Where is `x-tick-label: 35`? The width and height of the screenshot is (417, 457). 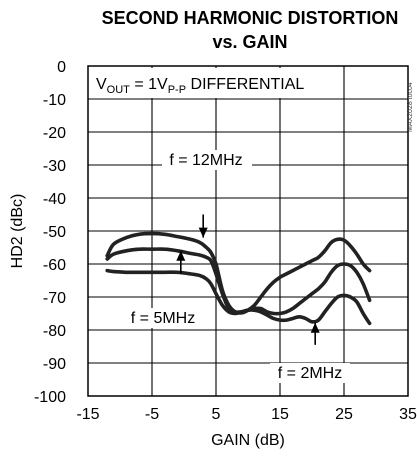
x-tick-label: 35 is located at coordinates (408, 414).